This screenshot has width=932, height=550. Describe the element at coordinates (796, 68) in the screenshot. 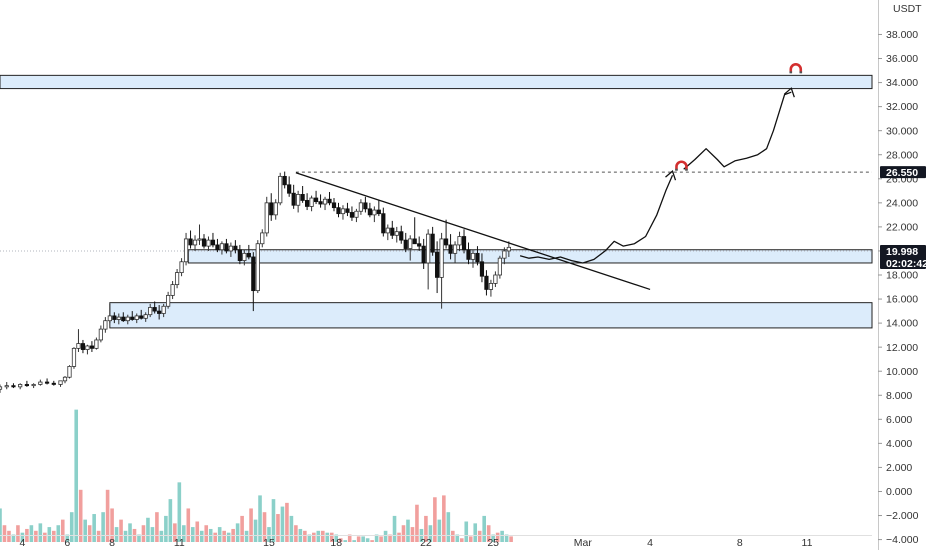

I see `magnet-icon` at that location.